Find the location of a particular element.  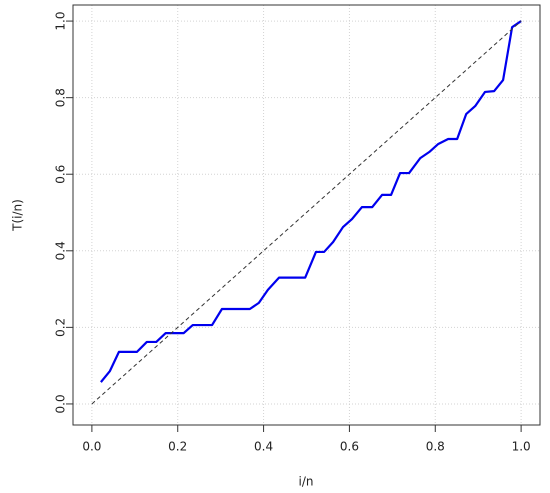

x-tick-label: 0.8 is located at coordinates (435, 447).